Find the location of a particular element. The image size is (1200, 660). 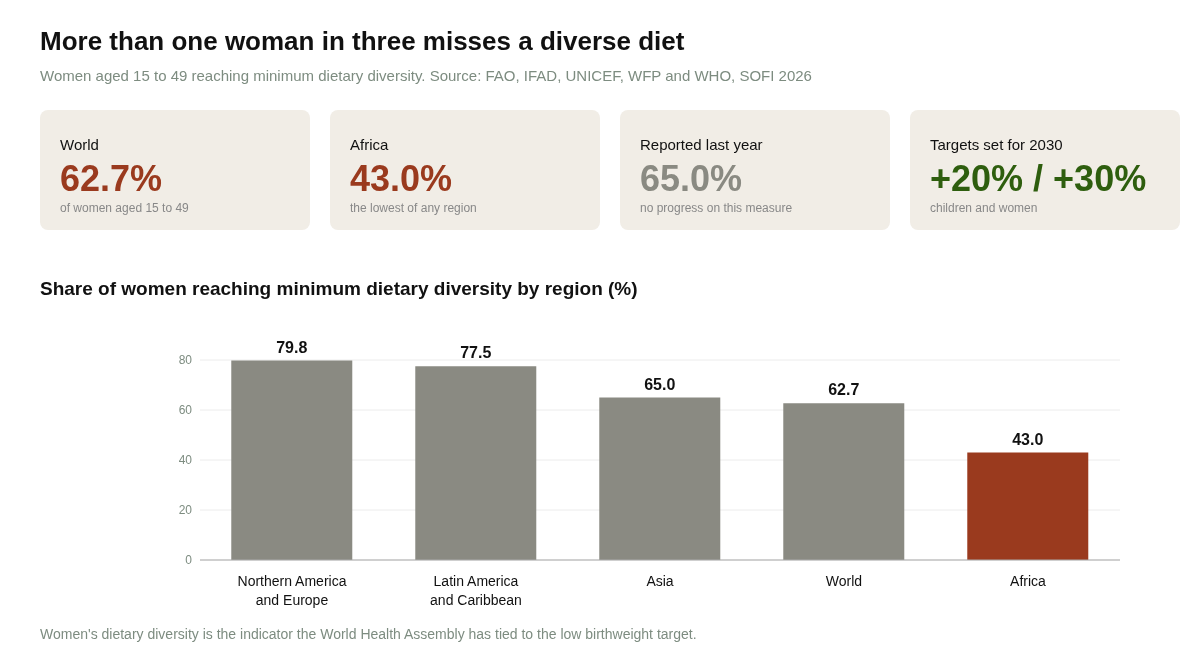

data-label: 62.7 is located at coordinates (844, 390).